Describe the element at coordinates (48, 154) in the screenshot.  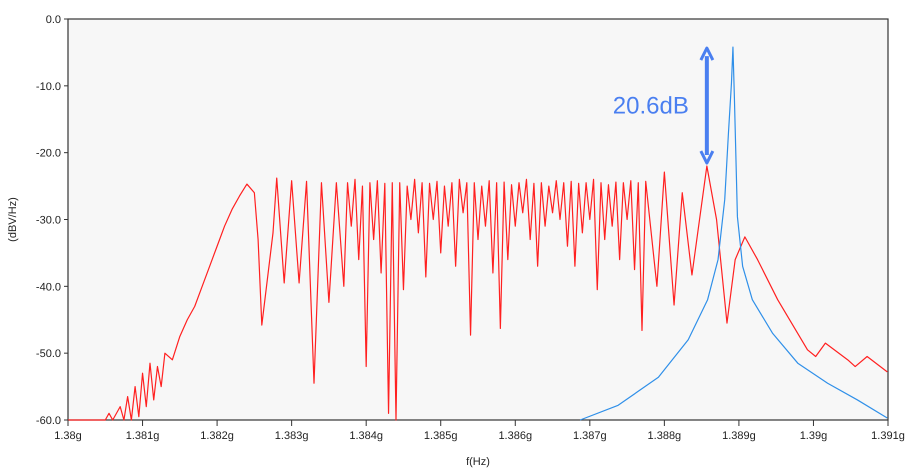
I see `y-tick-label: -20.0` at that location.